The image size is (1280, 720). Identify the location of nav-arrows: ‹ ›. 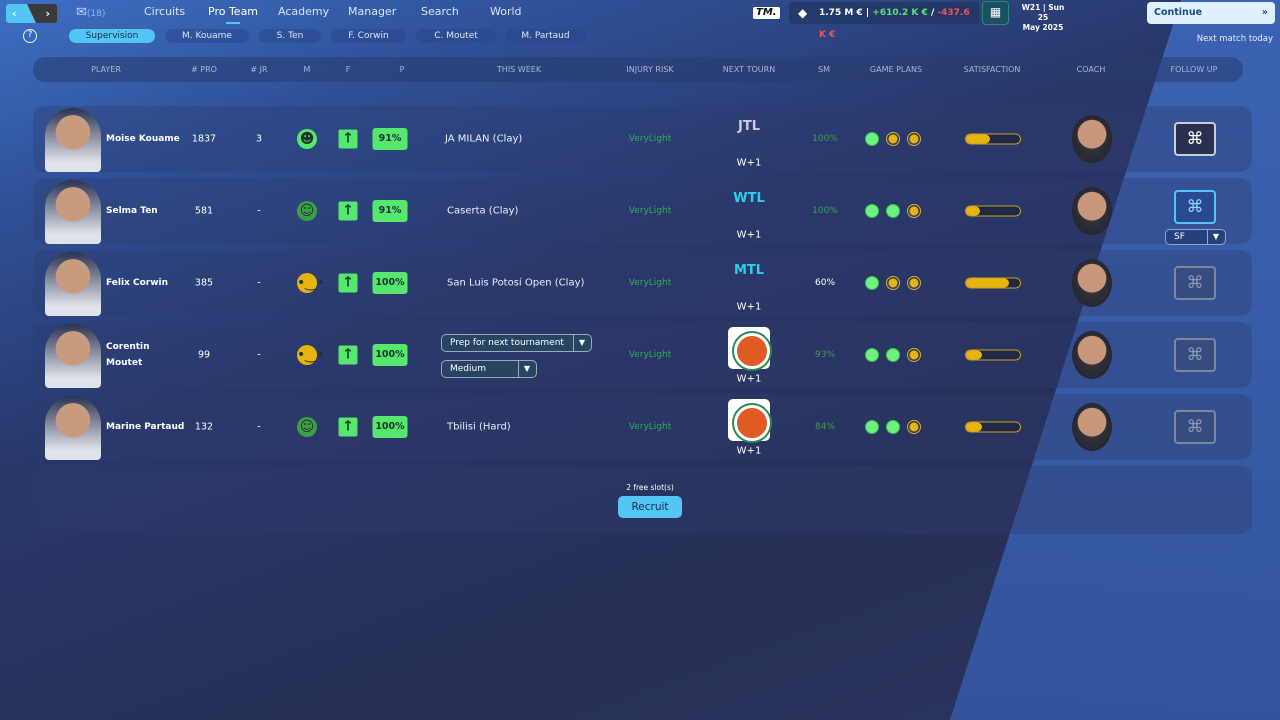
(31, 13).